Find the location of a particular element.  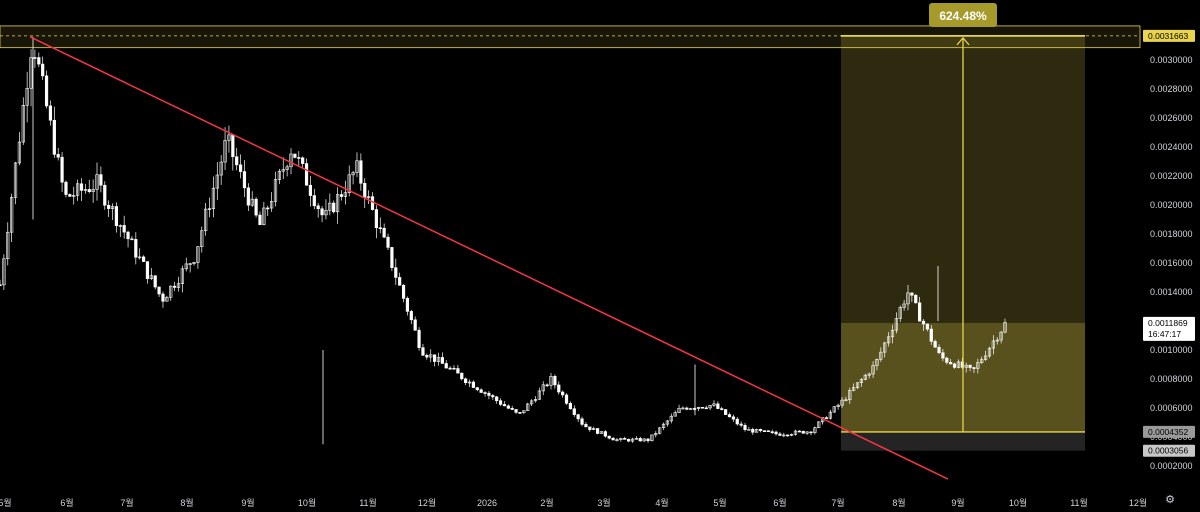

x-tick-label: 11월 is located at coordinates (368, 502).